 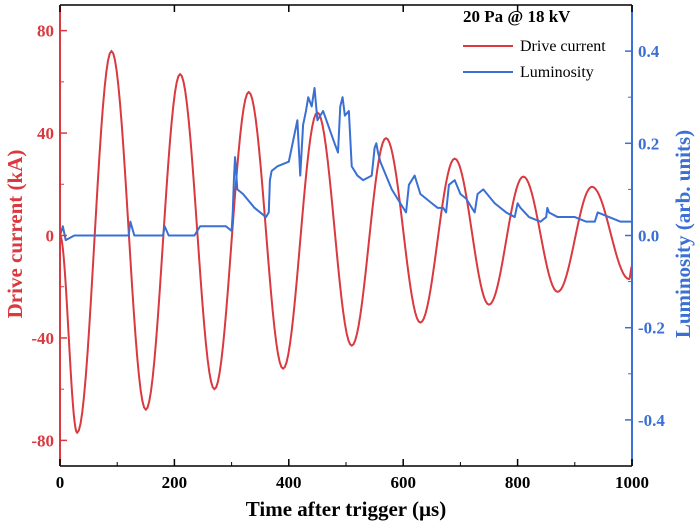 I want to click on legend-label-luminosity: Luminosity, so click(x=557, y=72).